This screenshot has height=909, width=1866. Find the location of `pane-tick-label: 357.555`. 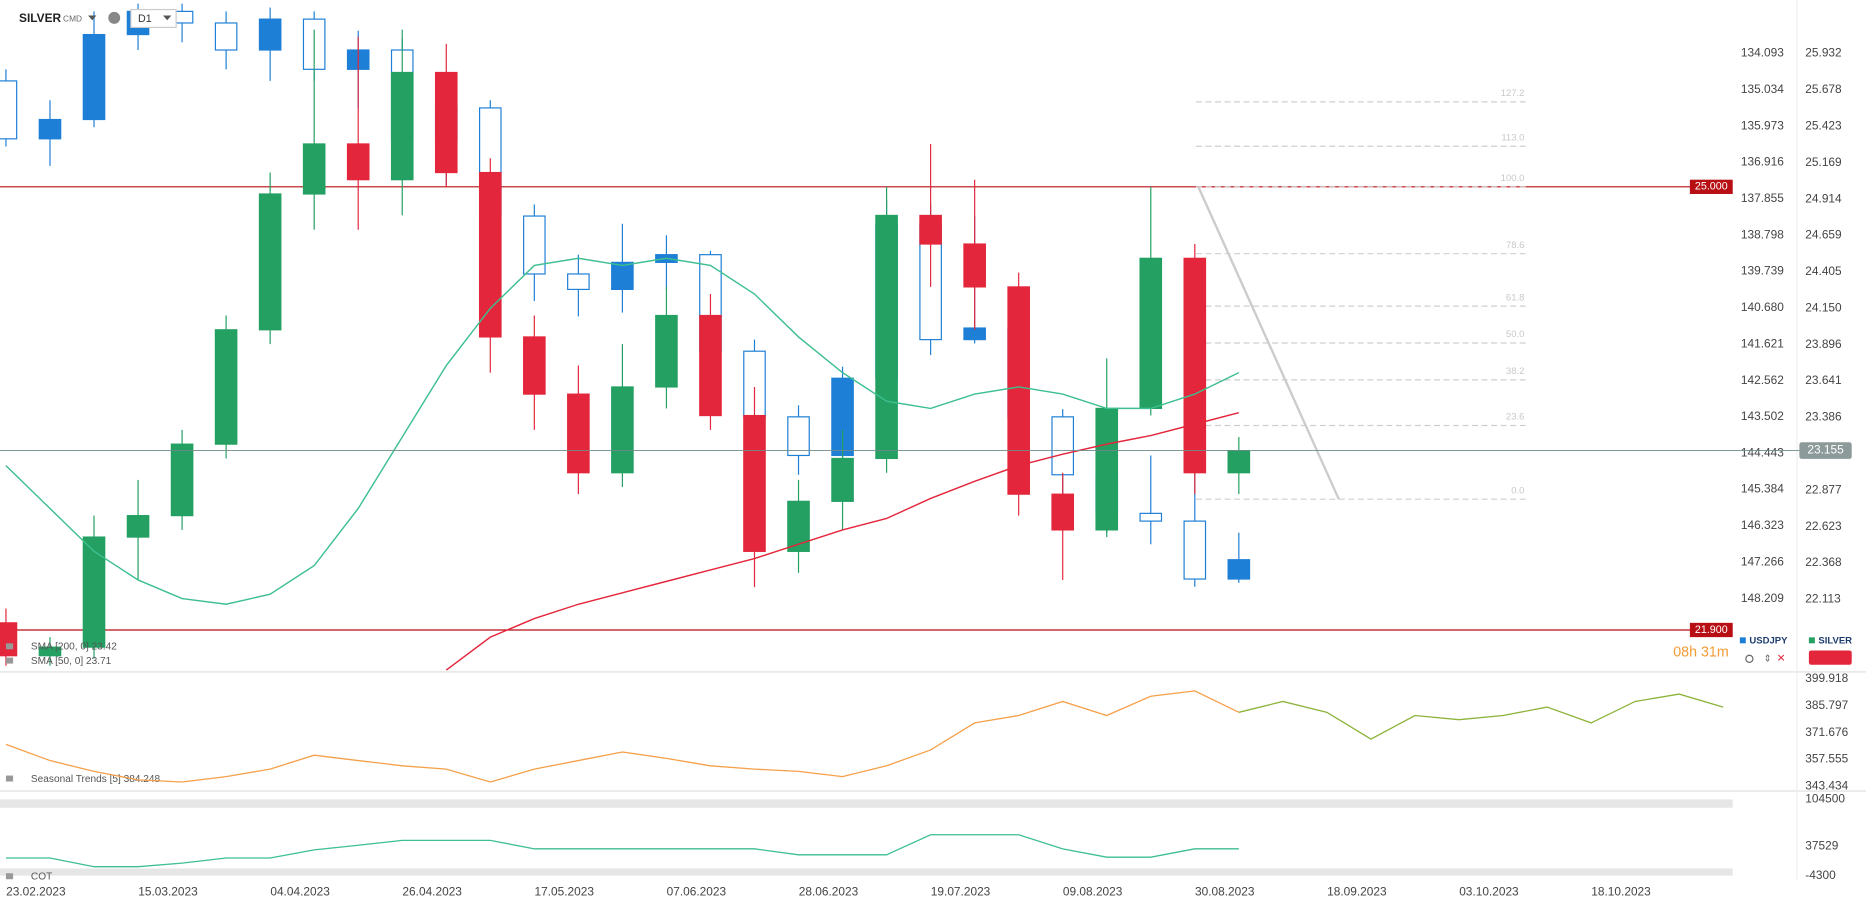

pane-tick-label: 357.555 is located at coordinates (1826, 759).